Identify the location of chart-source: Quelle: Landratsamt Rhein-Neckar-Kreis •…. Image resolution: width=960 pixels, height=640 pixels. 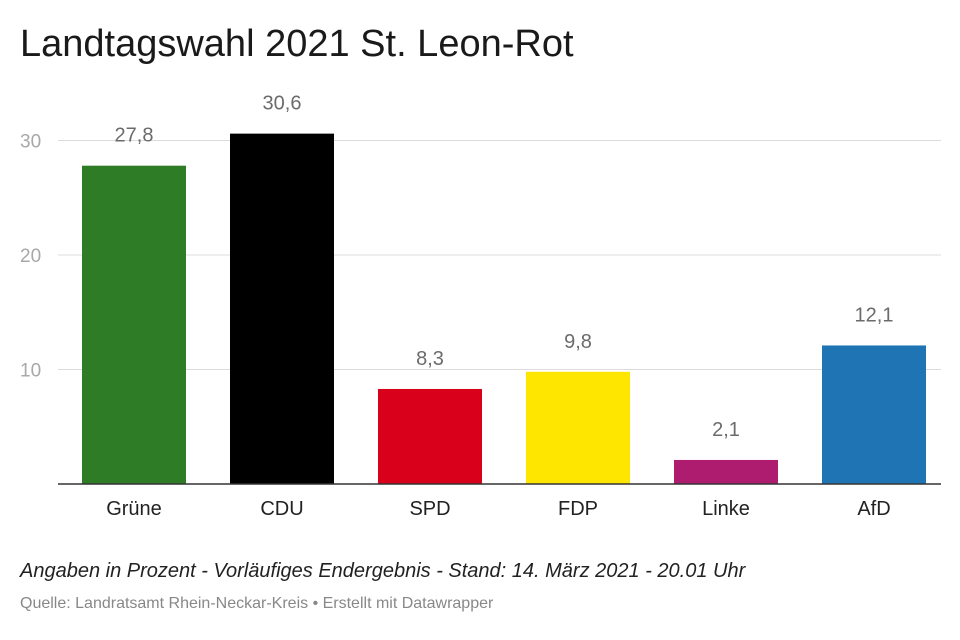
(257, 603).